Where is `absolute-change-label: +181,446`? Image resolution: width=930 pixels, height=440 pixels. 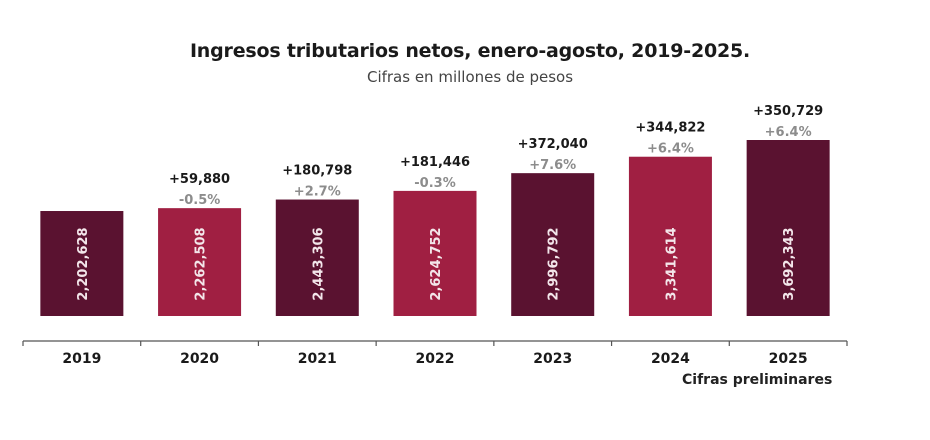
absolute-change-label: +181,446 is located at coordinates (435, 162).